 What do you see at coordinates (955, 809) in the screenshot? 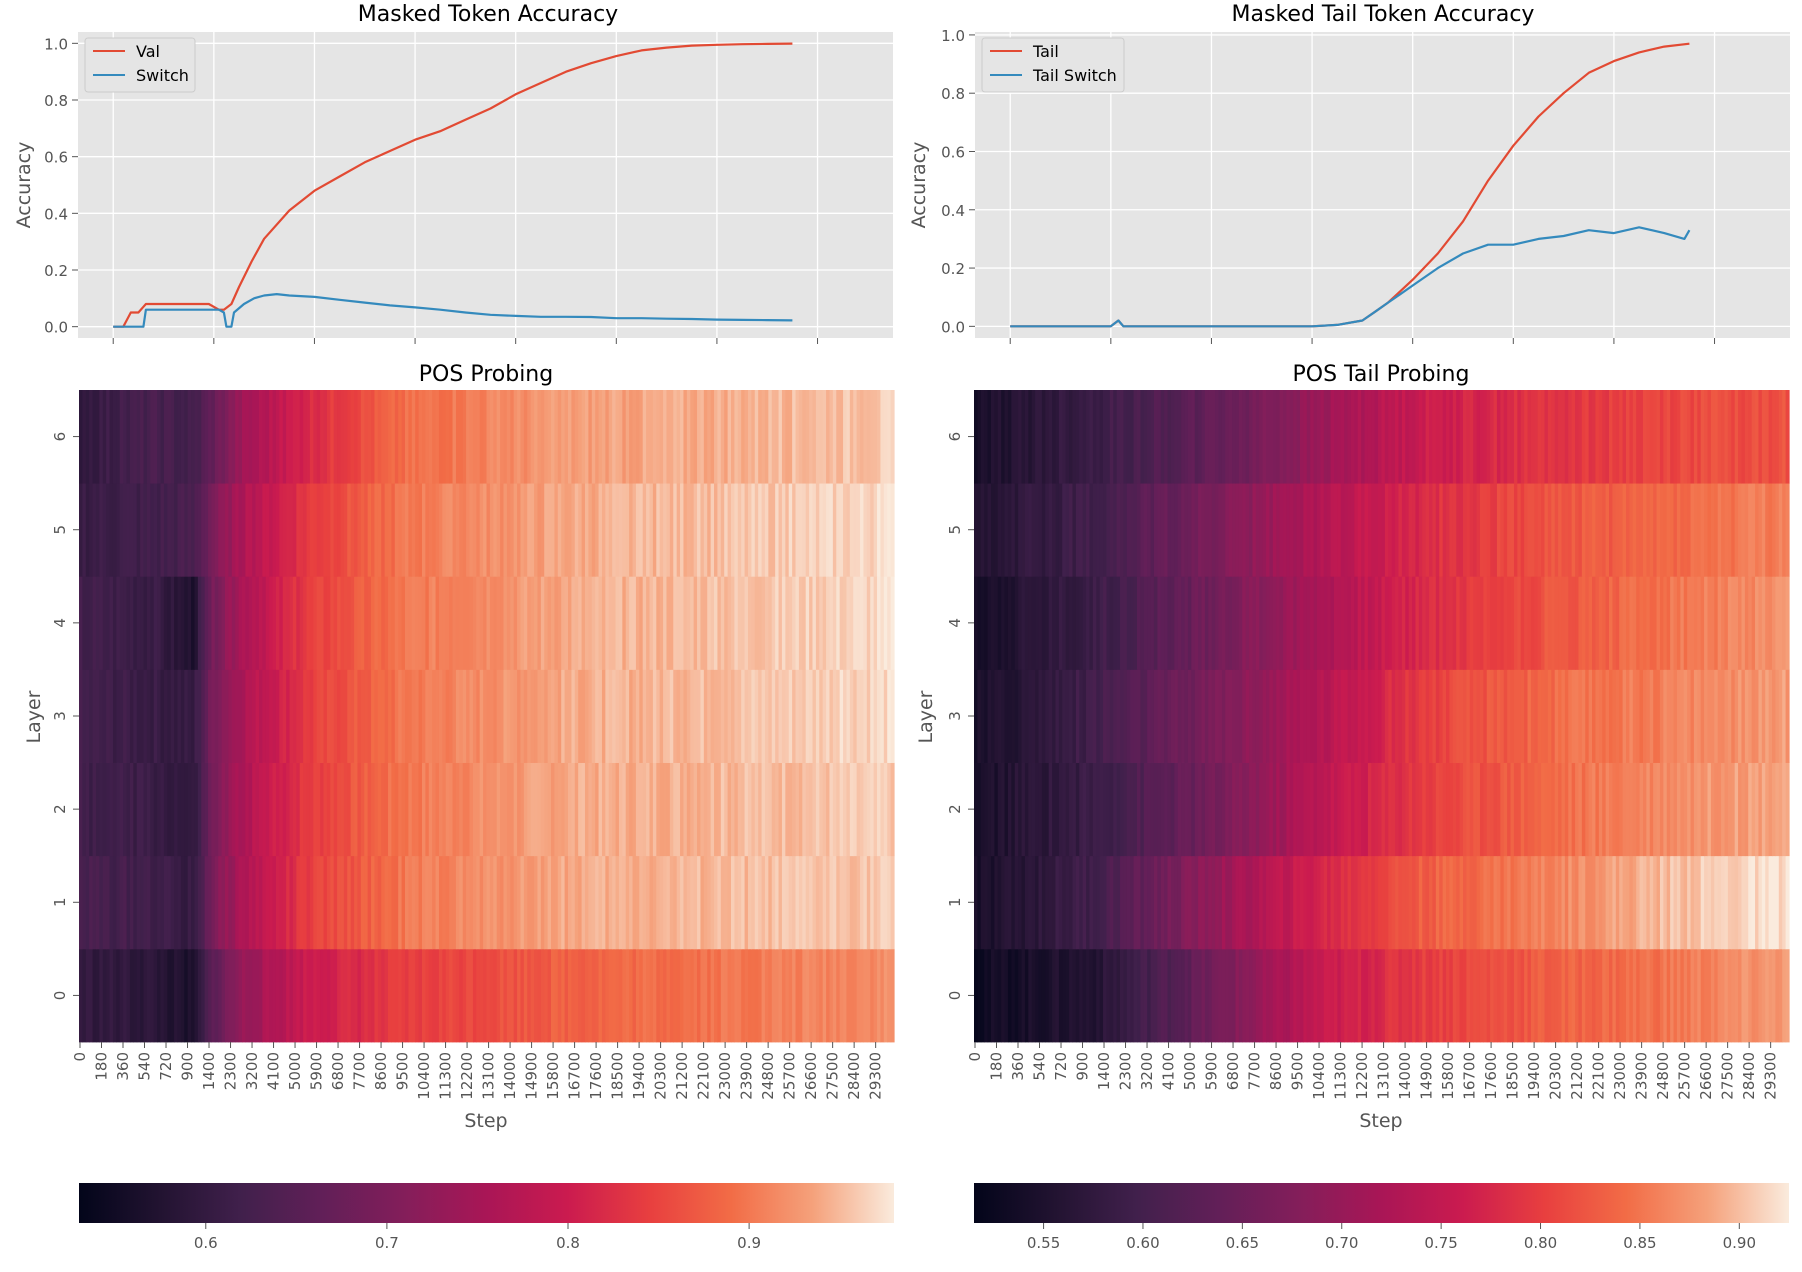
I see `y-tick-label: 2` at bounding box center [955, 809].